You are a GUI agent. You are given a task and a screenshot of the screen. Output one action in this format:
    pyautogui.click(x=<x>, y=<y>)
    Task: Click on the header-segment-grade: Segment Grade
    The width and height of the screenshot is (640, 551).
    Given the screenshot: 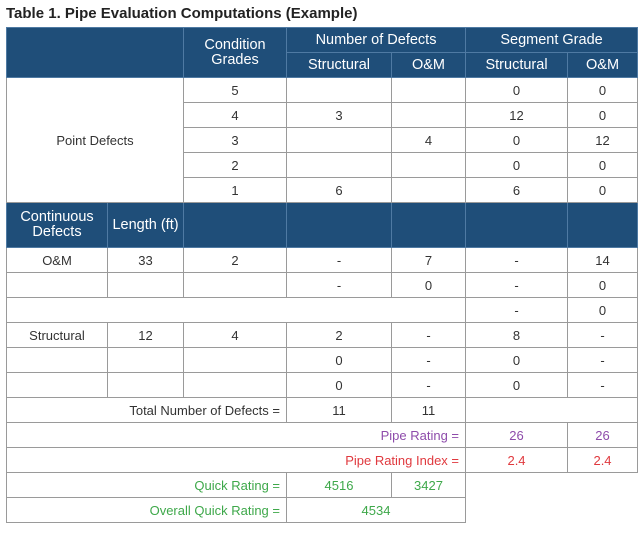 What is the action you would take?
    pyautogui.click(x=552, y=40)
    